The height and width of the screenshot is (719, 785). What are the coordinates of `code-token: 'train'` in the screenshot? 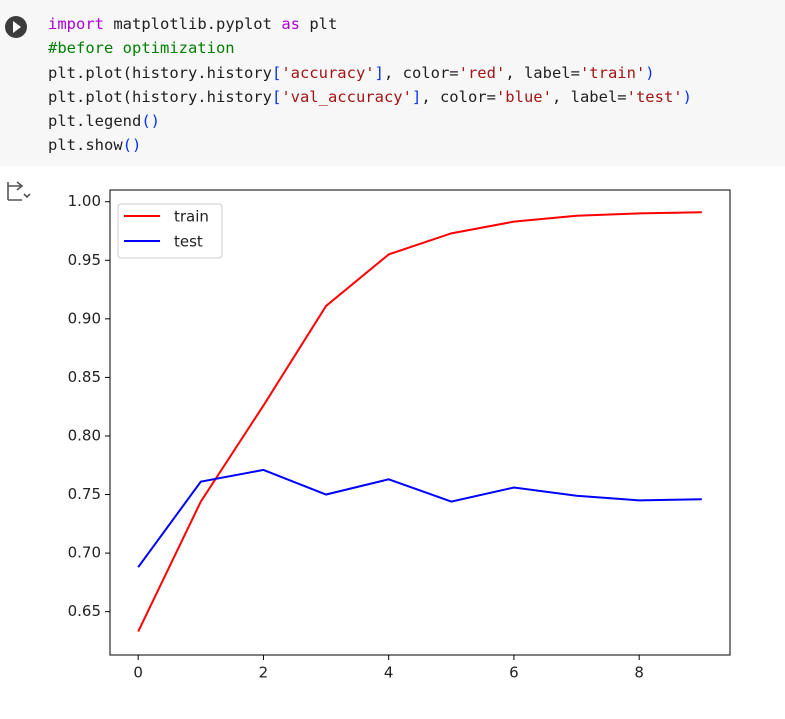 It's located at (612, 72).